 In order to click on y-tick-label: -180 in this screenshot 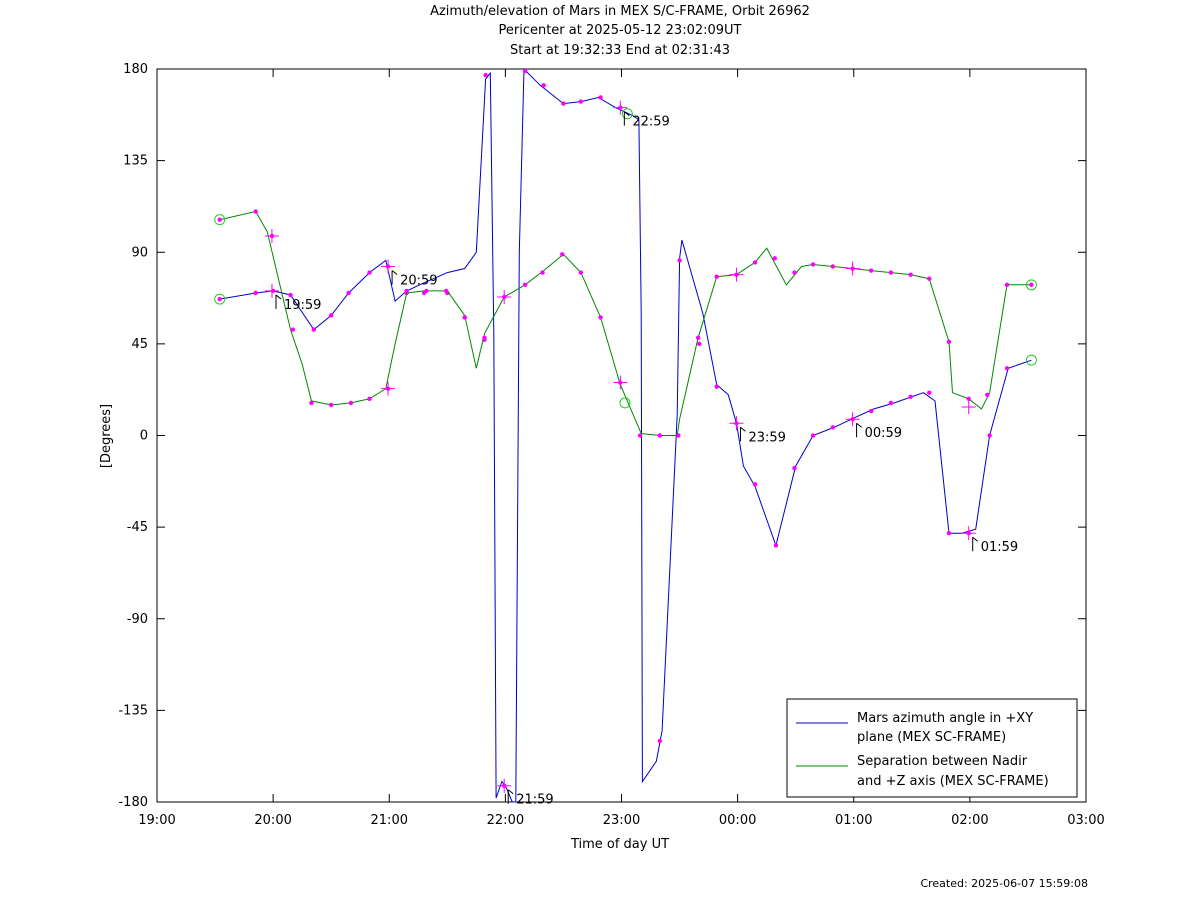, I will do `click(133, 802)`.